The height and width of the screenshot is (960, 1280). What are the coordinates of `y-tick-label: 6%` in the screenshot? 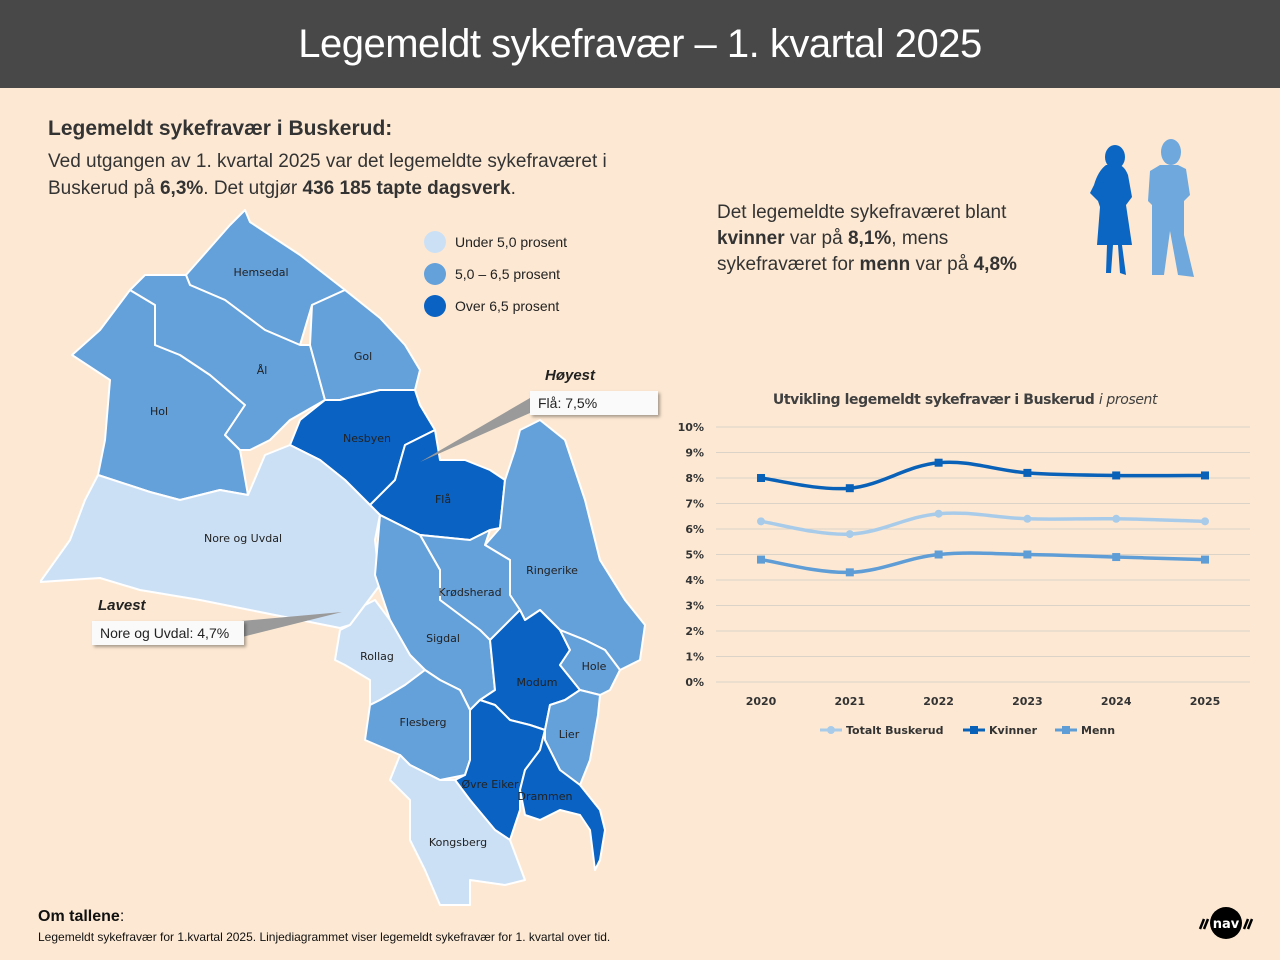 It's located at (694, 529).